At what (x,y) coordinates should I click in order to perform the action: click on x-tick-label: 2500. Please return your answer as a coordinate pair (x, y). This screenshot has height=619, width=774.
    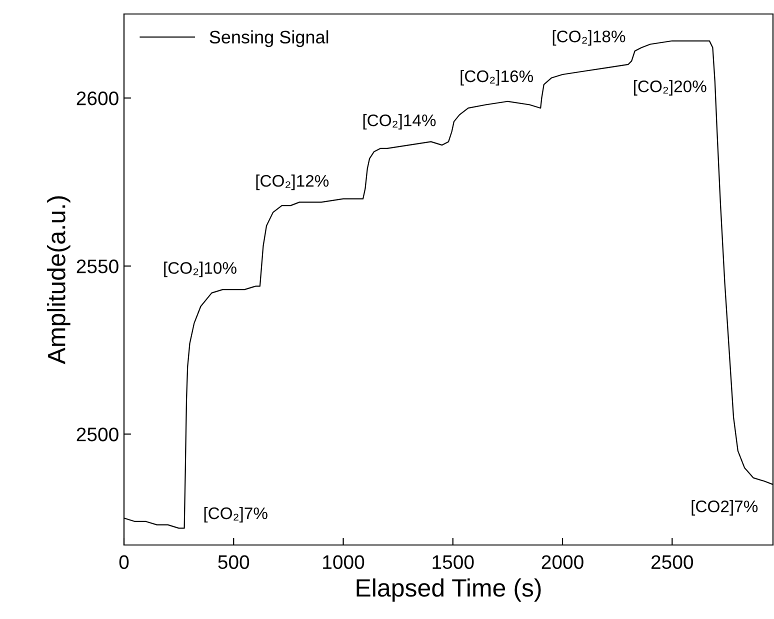
    Looking at the image, I should click on (672, 562).